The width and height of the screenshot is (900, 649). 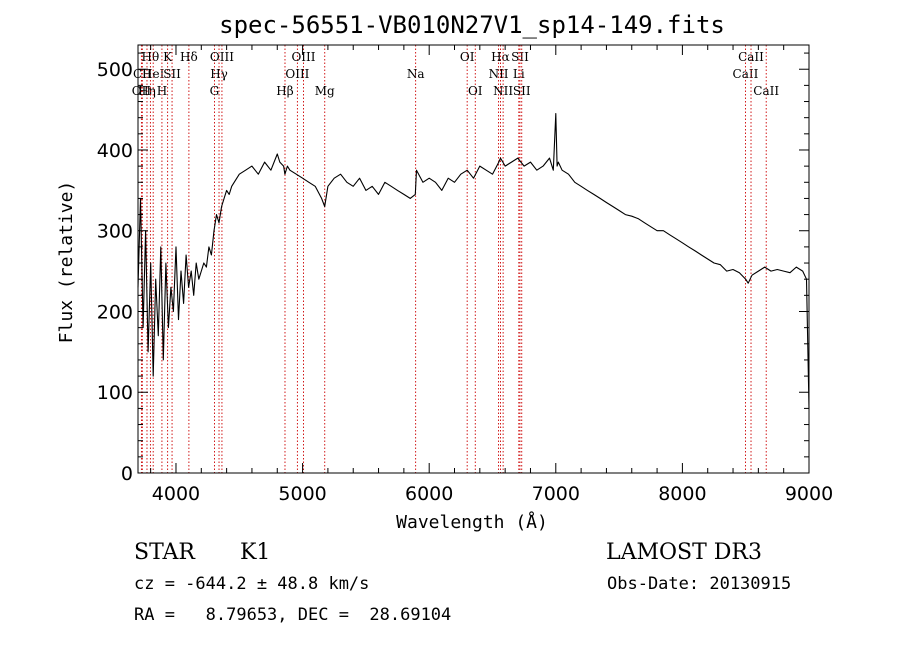 I want to click on line-marker-label: Mg, so click(x=325, y=91).